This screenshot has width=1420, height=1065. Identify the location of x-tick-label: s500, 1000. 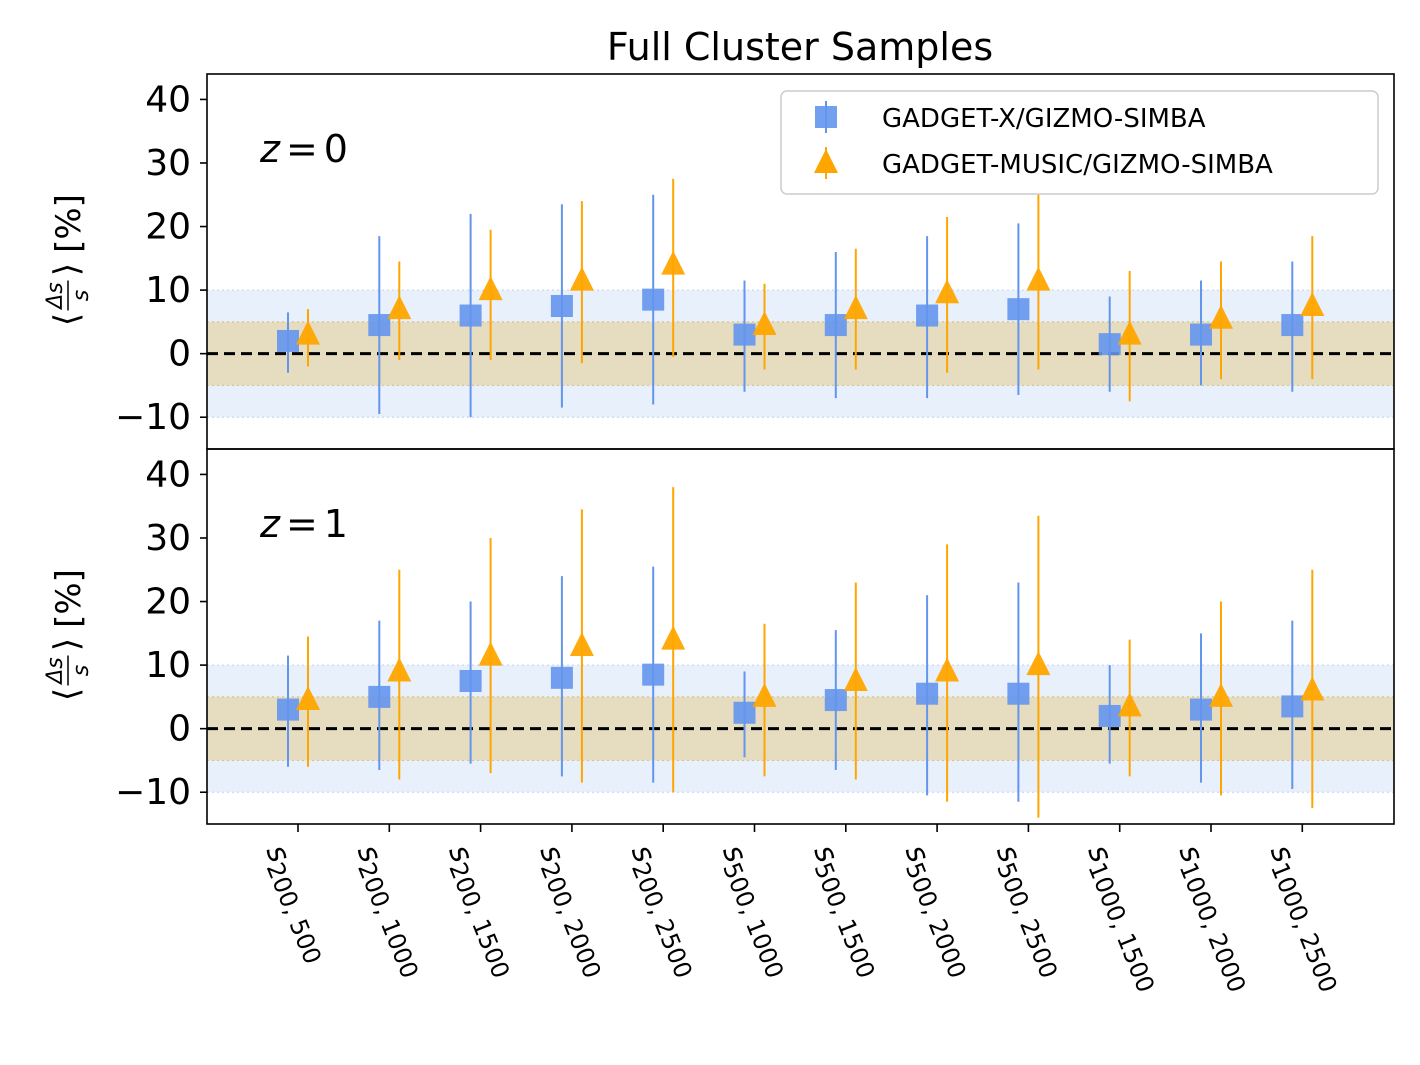
(755, 911).